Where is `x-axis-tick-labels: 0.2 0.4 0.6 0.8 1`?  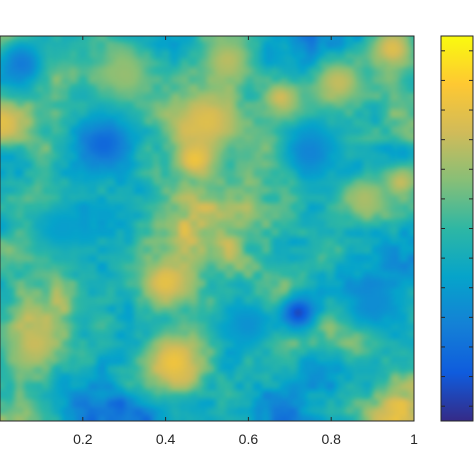 x-axis-tick-labels: 0.2 0.4 0.6 0.8 1 is located at coordinates (245, 439).